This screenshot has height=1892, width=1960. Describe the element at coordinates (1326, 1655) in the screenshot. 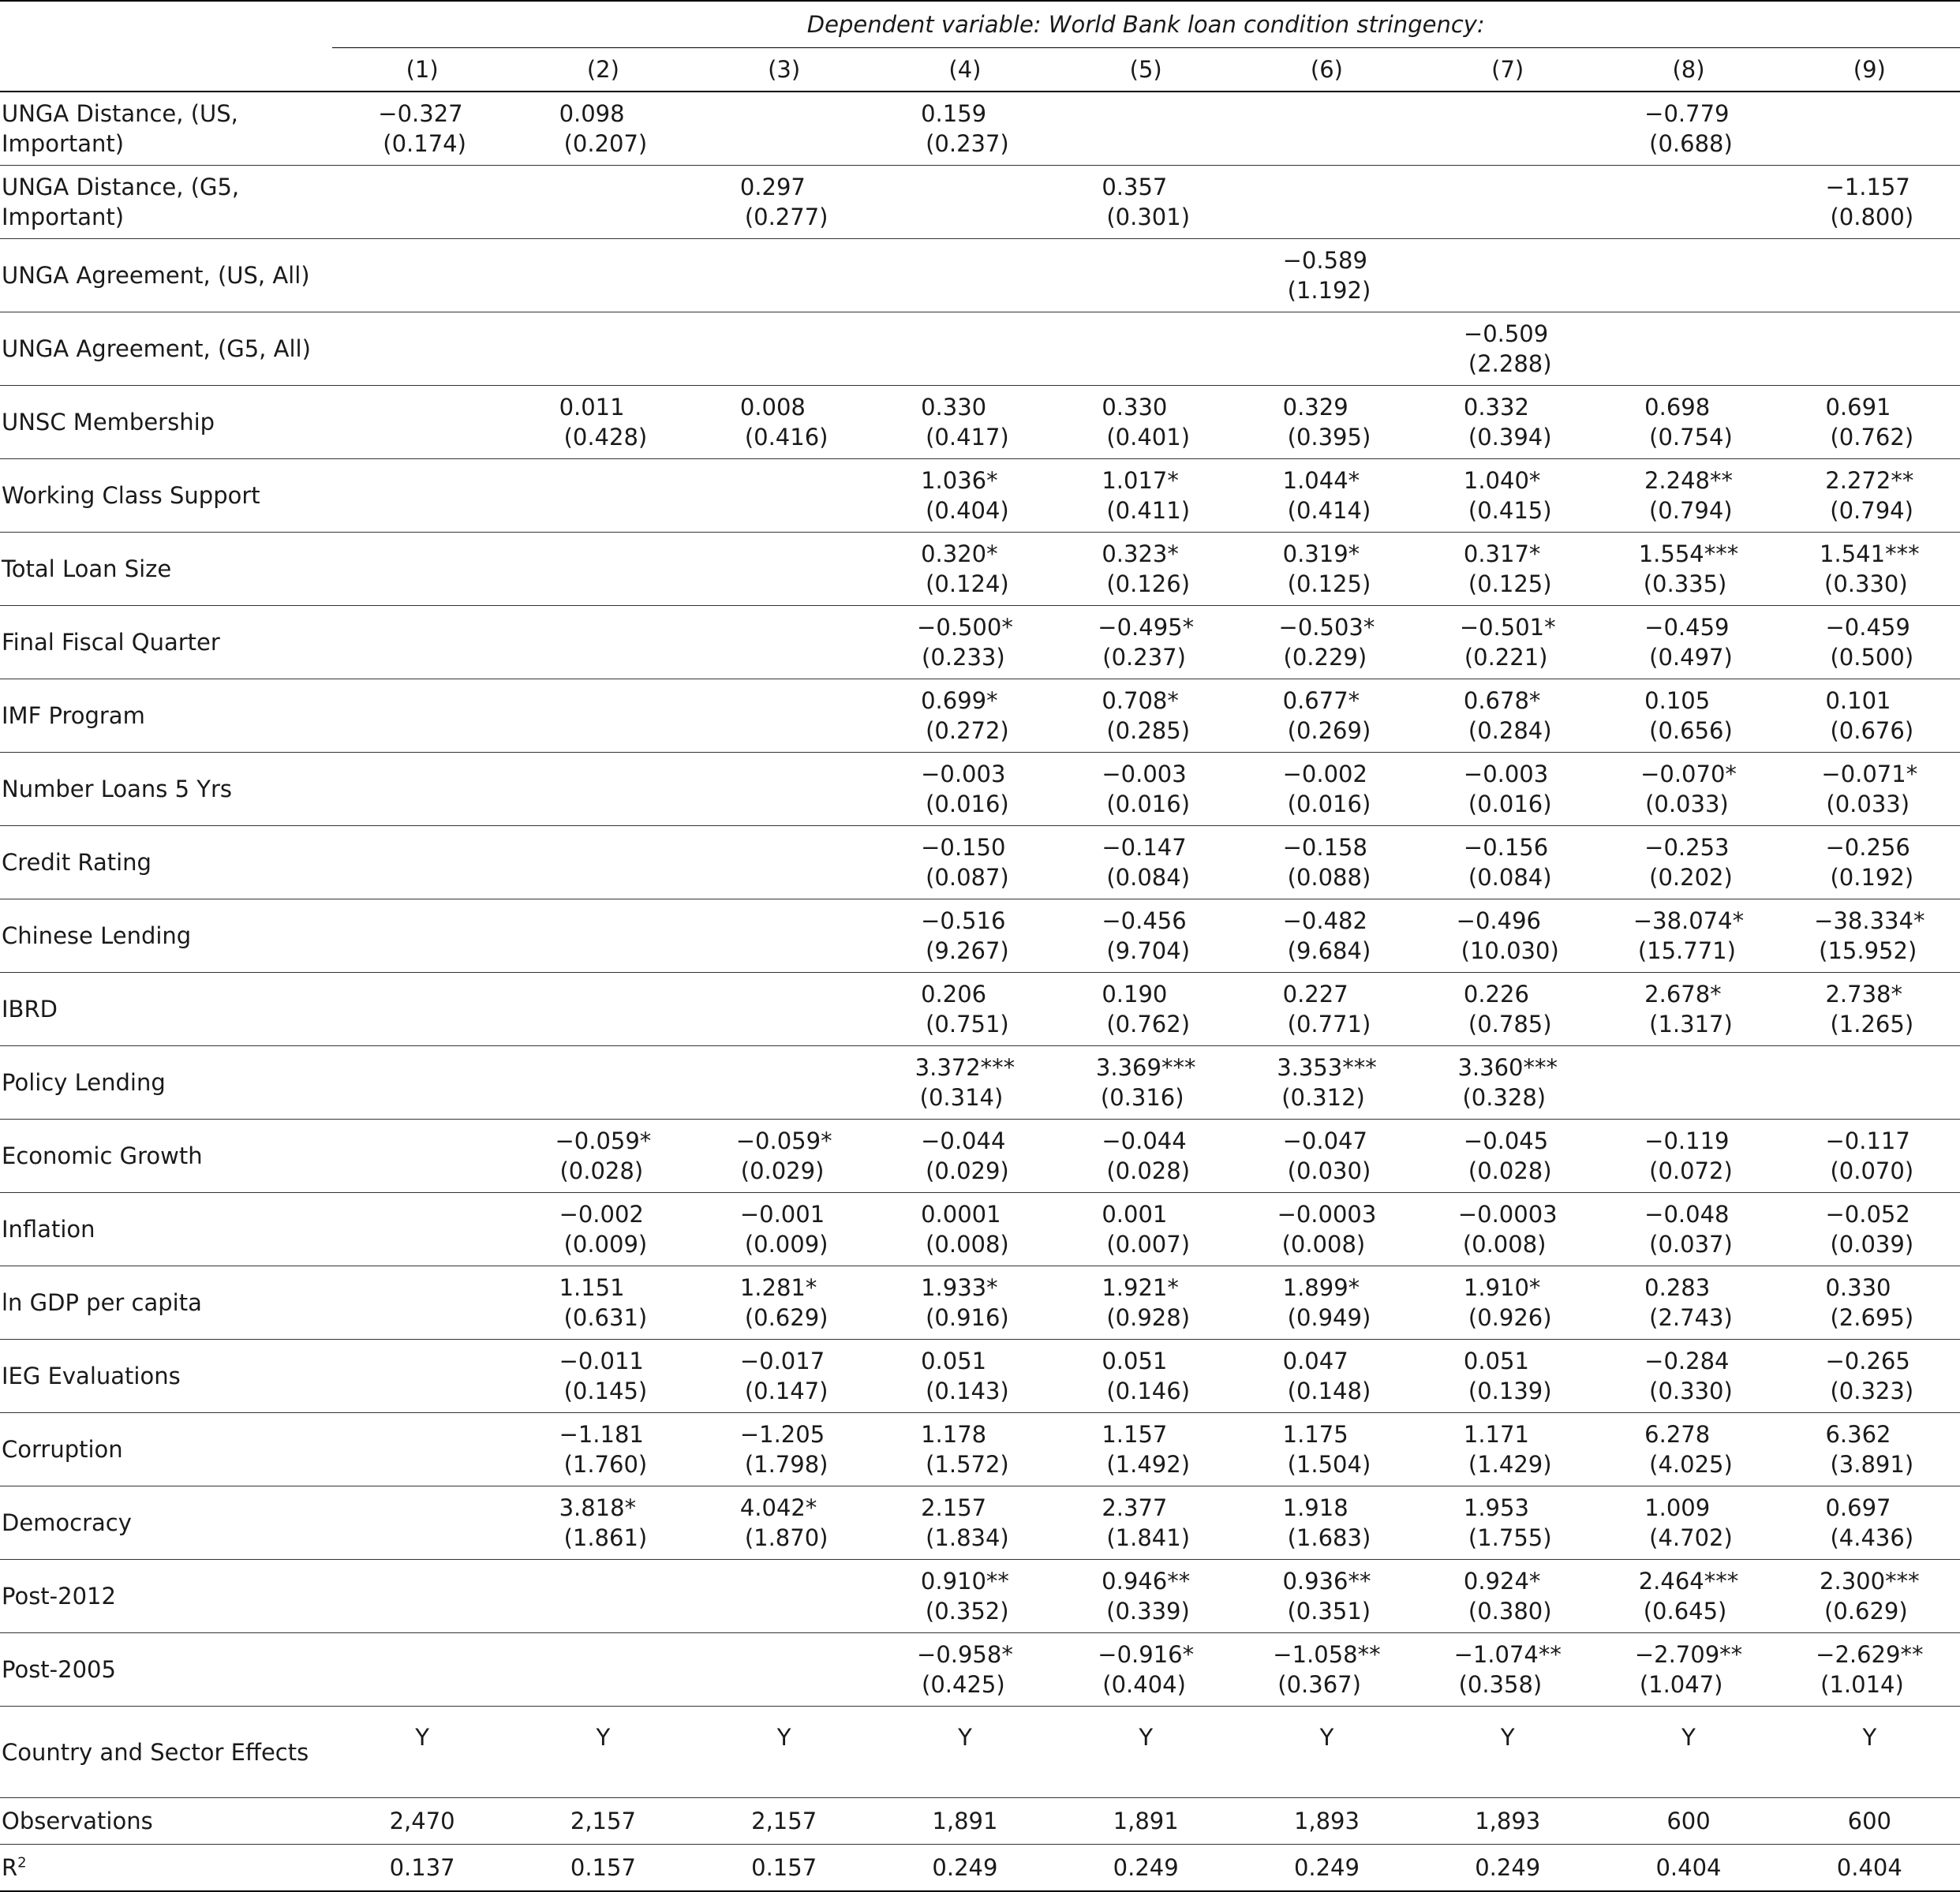

I see `coefficient: −1.058**` at that location.